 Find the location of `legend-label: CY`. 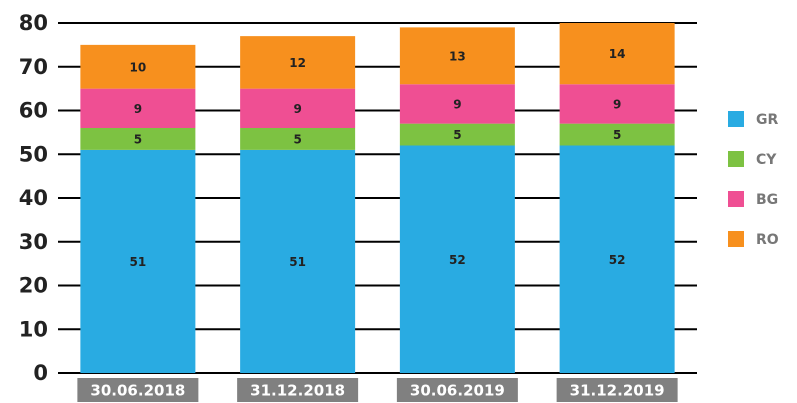

legend-label: CY is located at coordinates (766, 160).